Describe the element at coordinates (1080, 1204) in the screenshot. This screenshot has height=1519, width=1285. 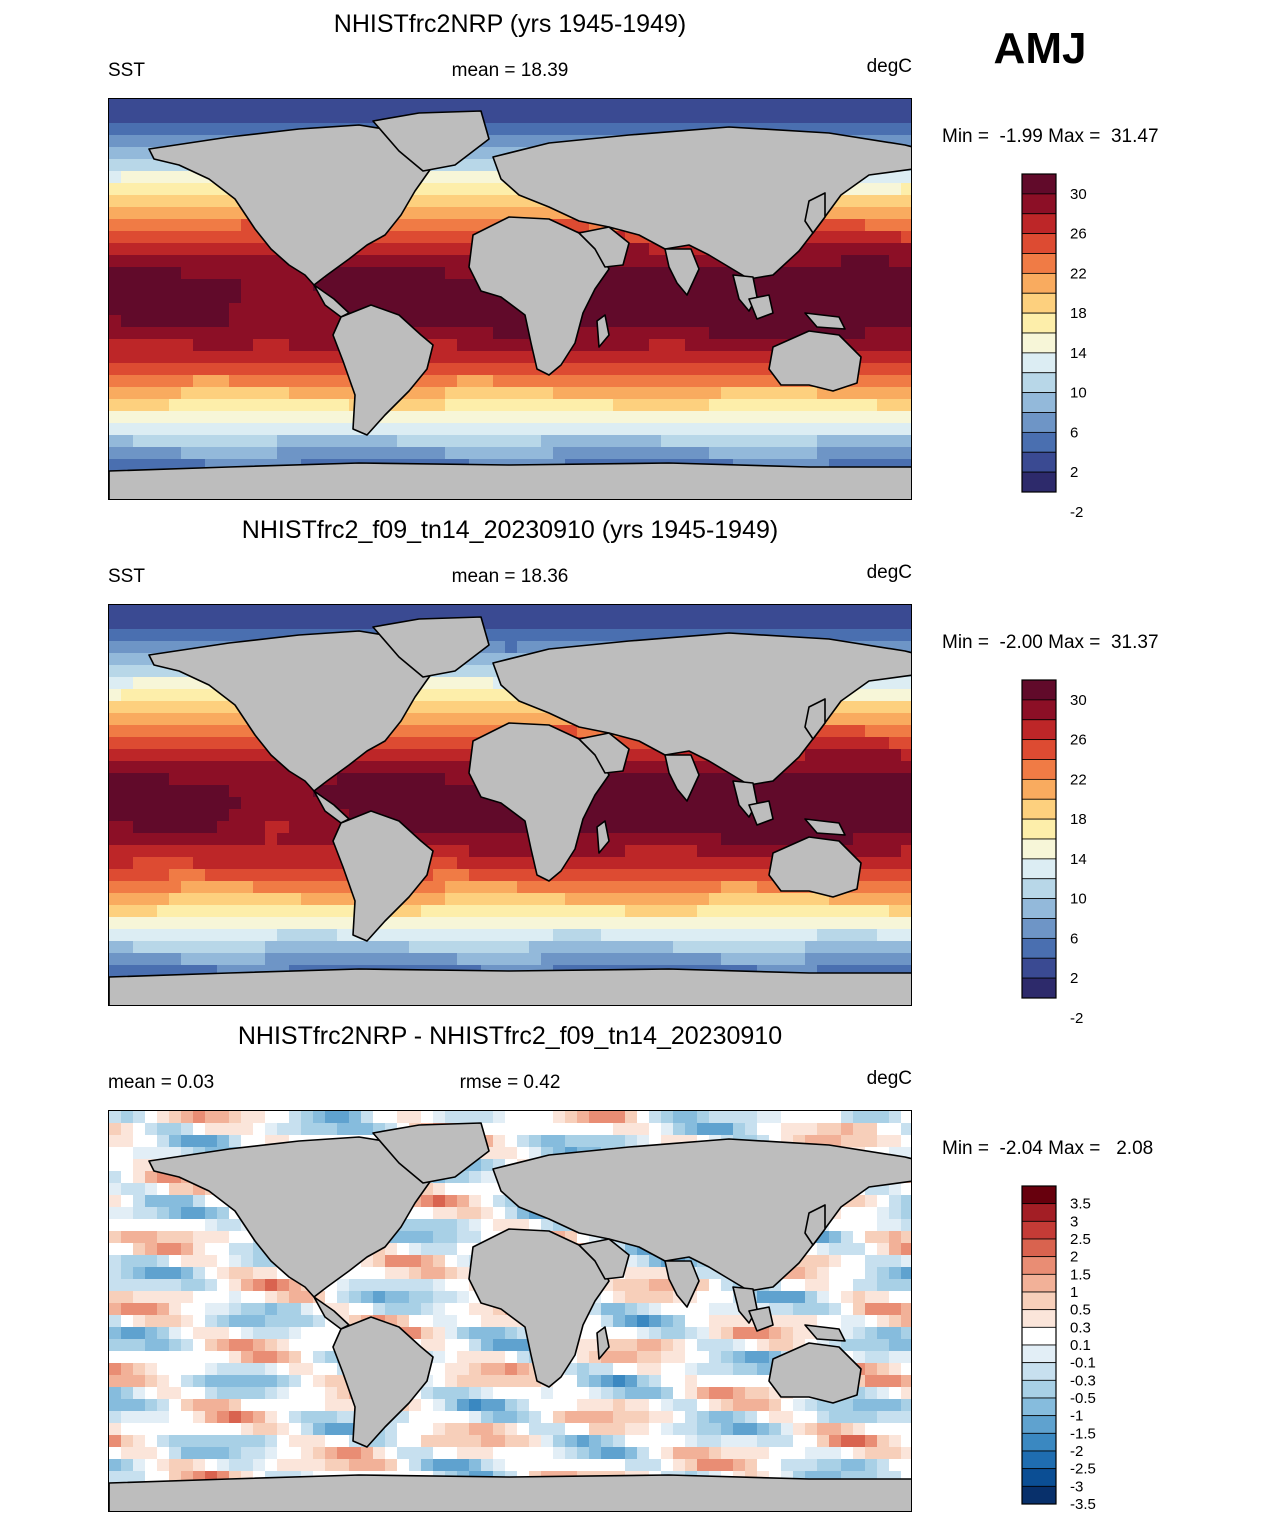
I see `colorbar-tick-label: 3.5` at that location.